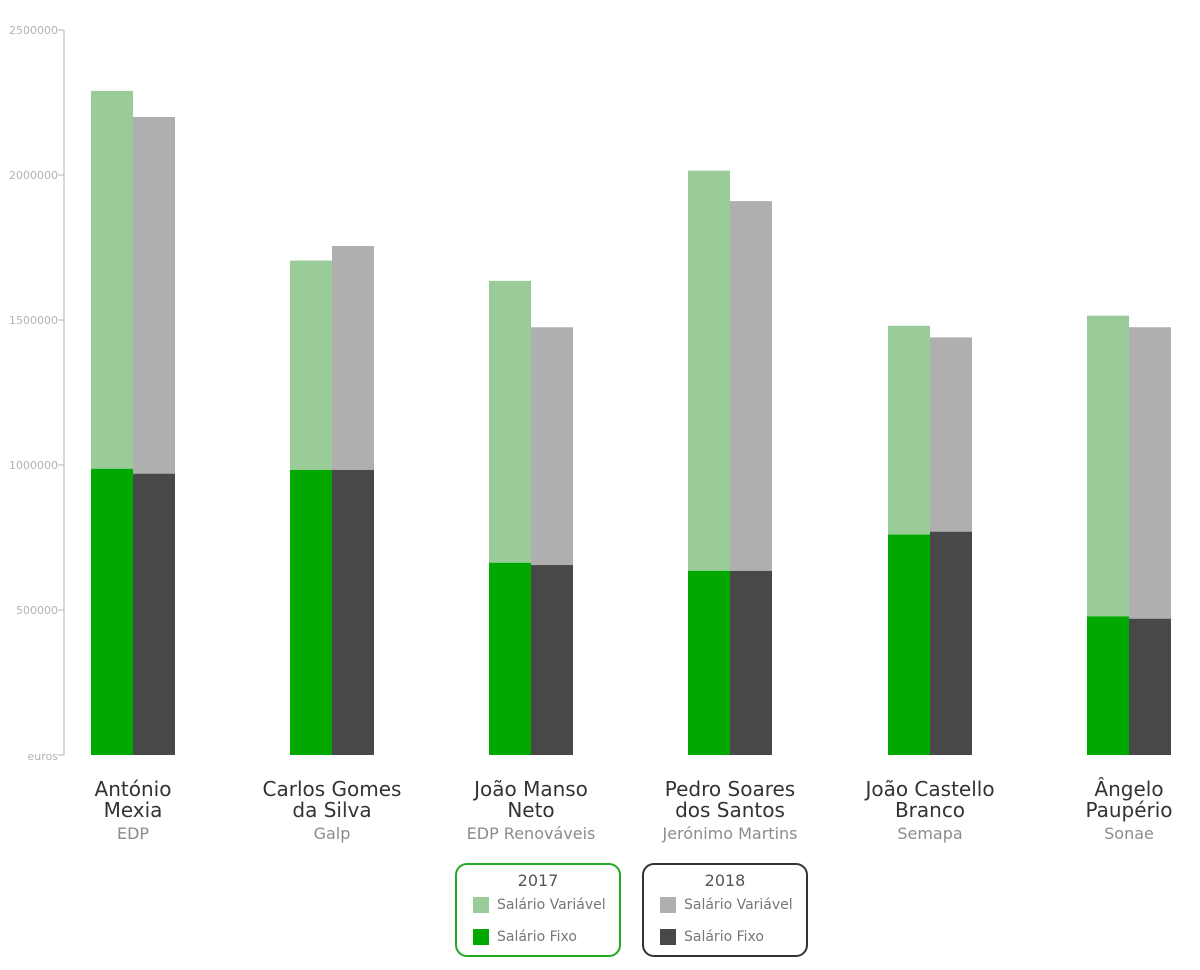 This screenshot has height=970, width=1200. Describe the element at coordinates (37, 393) in the screenshot. I see `y-axis: 500000 1000000 1500000 2000000 2500000 euros` at that location.